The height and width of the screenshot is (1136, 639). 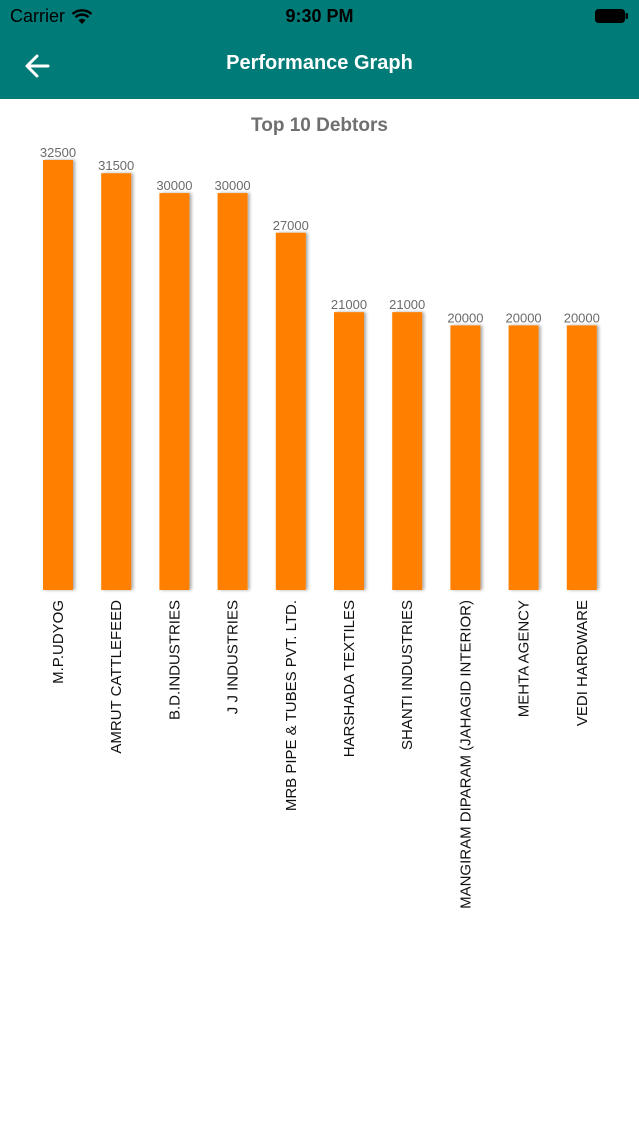 I want to click on status-bar: Carrier 9:30 PM, so click(x=319, y=17).